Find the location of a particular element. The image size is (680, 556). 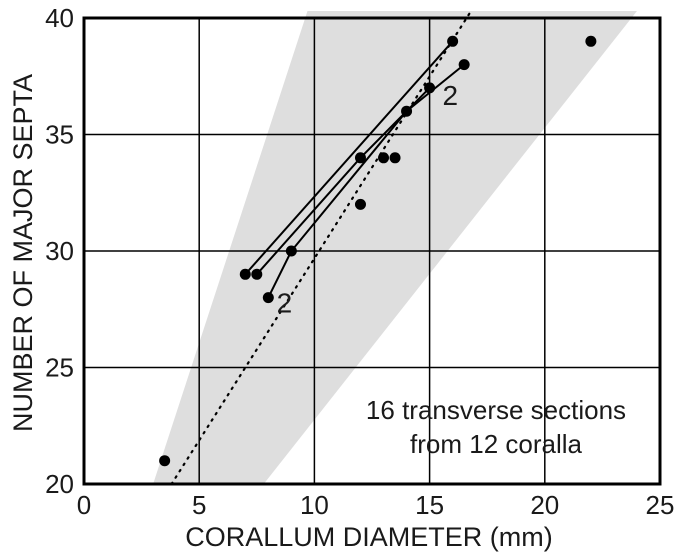

annotation-line-2: from 12 coralla is located at coordinates (496, 444).